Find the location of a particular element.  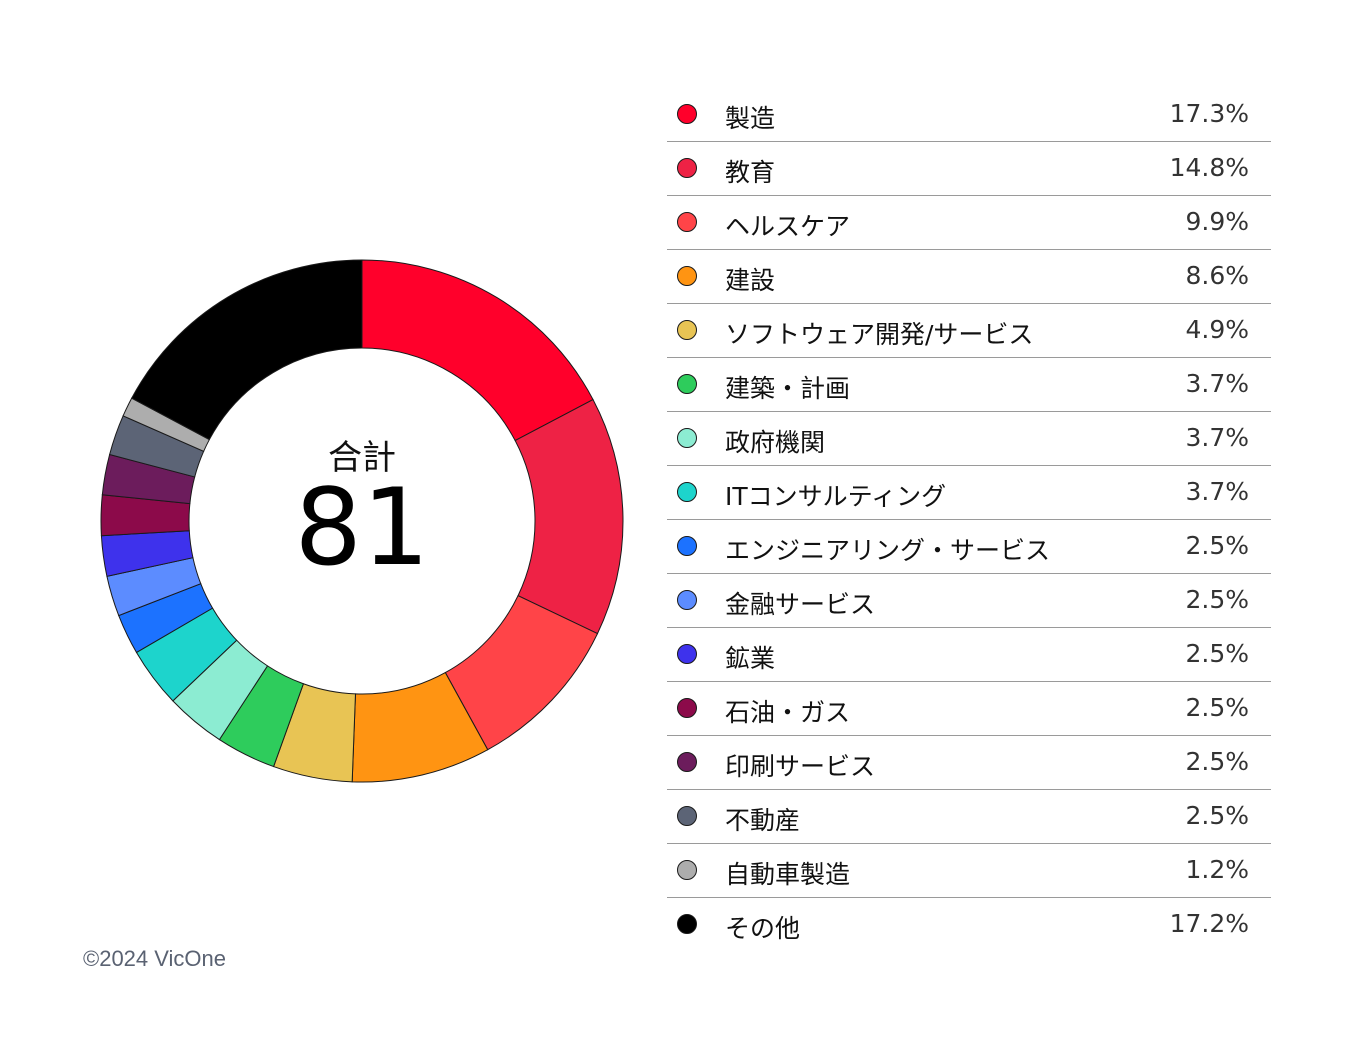

legend-item: 建築・計画 3.7% is located at coordinates (969, 385).